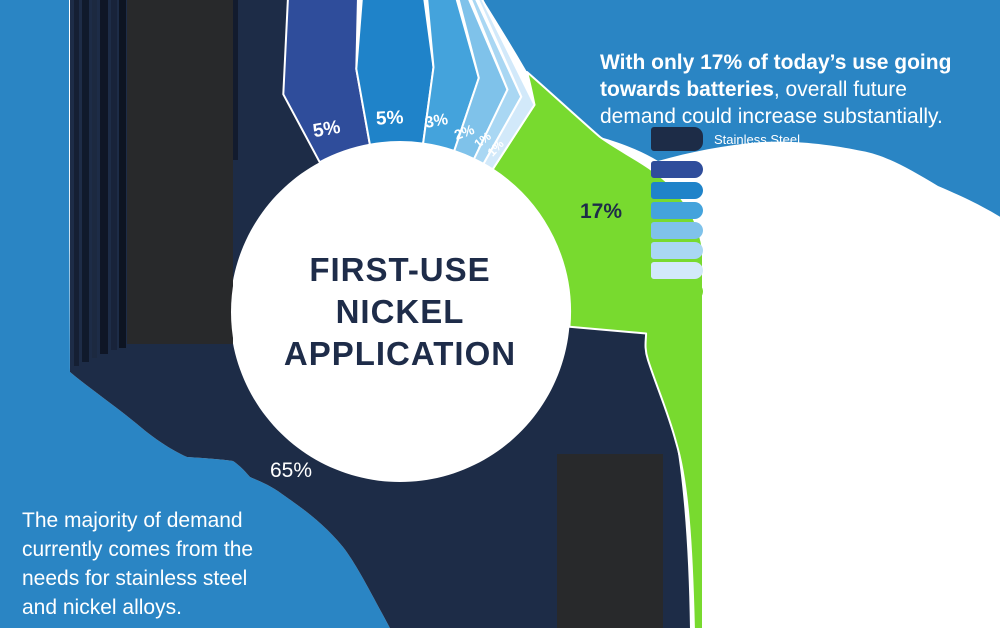  Describe the element at coordinates (291, 470) in the screenshot. I see `label-65-percent: 65%` at that location.